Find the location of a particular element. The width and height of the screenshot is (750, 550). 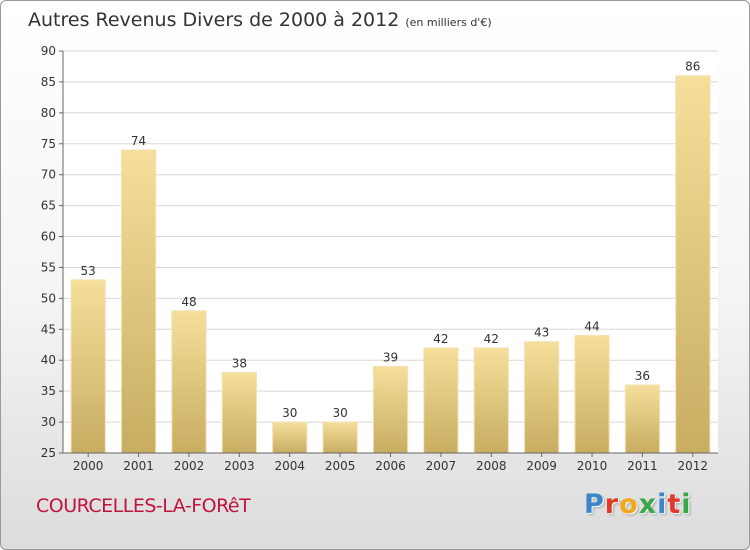

chart-subtitle: (en milliers d'€) is located at coordinates (448, 22).